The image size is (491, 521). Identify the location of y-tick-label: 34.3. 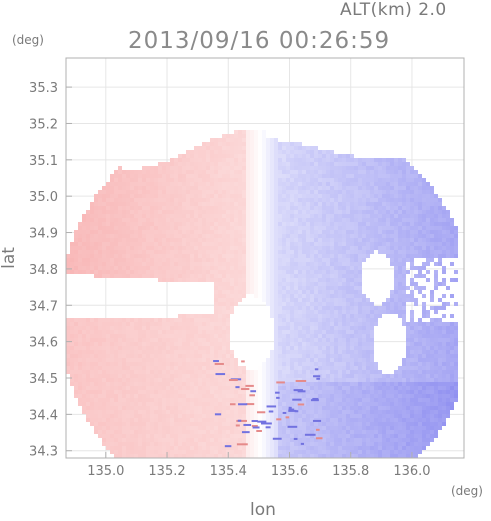
(43, 452).